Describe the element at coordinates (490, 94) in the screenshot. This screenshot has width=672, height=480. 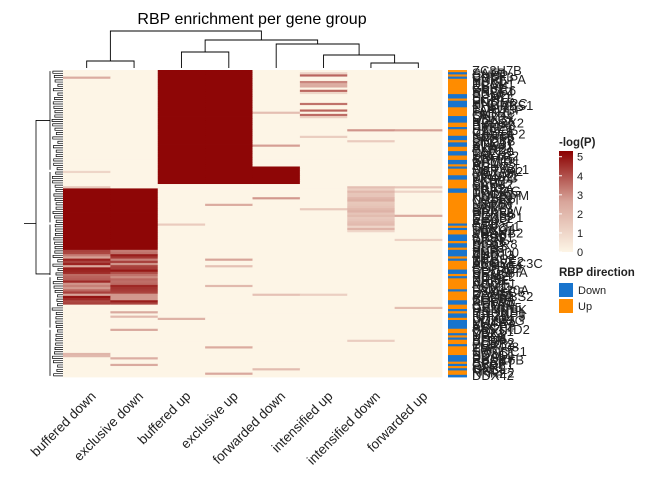
I see `row-label: PUM2` at that location.